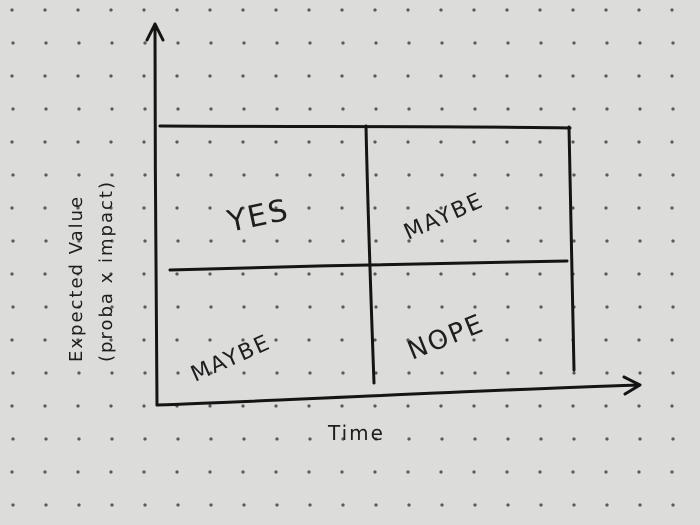 The height and width of the screenshot is (525, 700). I want to click on quadrant-top-right-label: MAYBE, so click(444, 216).